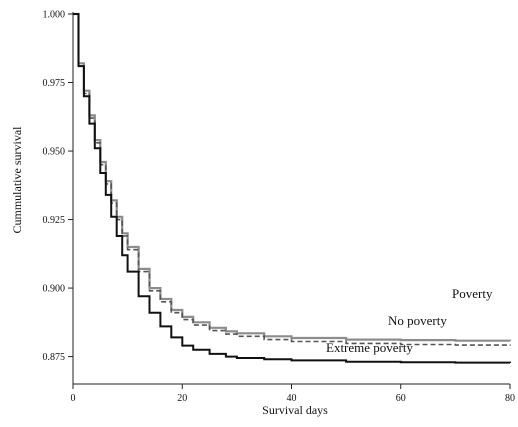 This screenshot has width=518, height=427. What do you see at coordinates (401, 398) in the screenshot?
I see `x-tick-label: 60` at bounding box center [401, 398].